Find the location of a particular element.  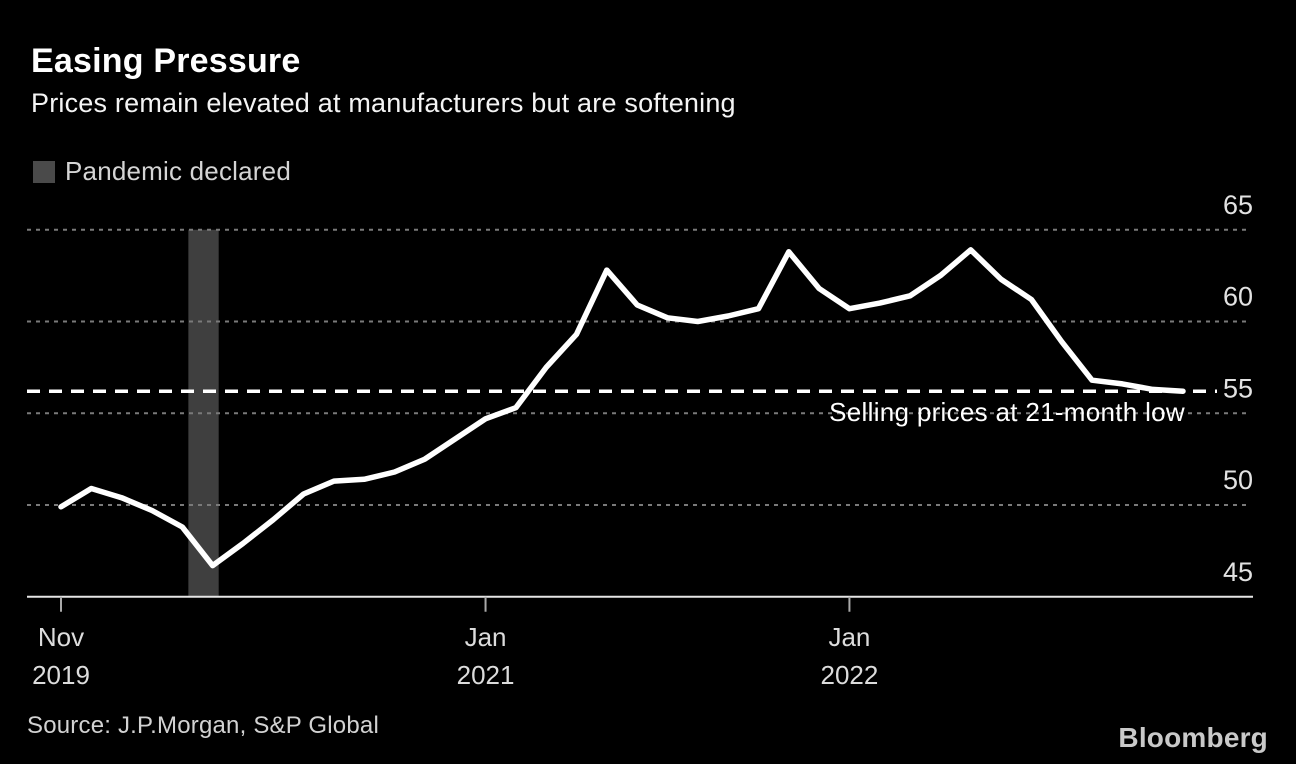

page-title: Easing Pressure is located at coordinates (166, 61).